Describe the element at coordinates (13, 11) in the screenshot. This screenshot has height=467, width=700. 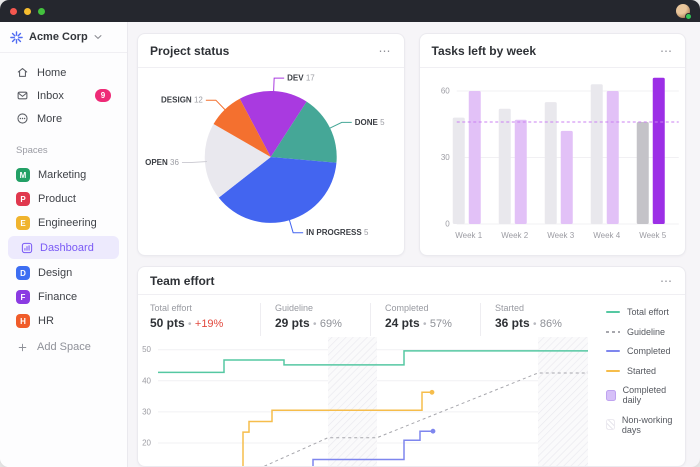
I see `close-window-icon` at that location.